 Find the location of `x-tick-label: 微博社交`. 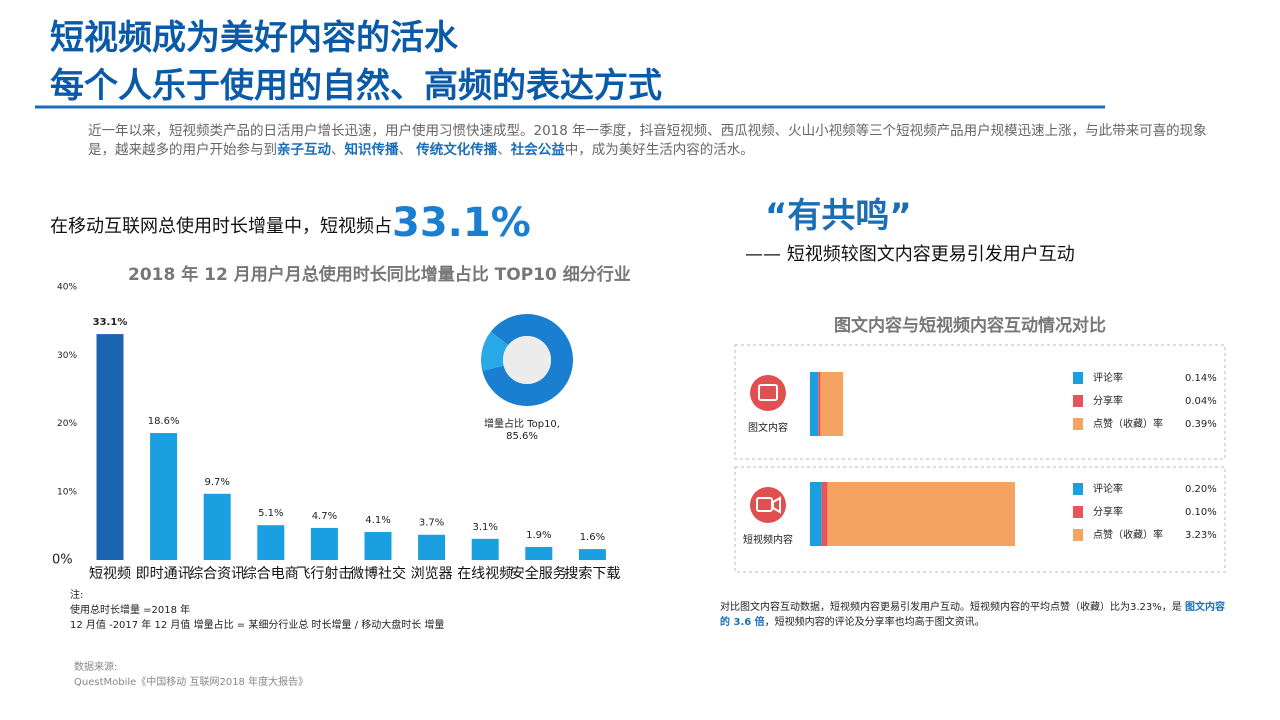

x-tick-label: 微博社交 is located at coordinates (378, 573).